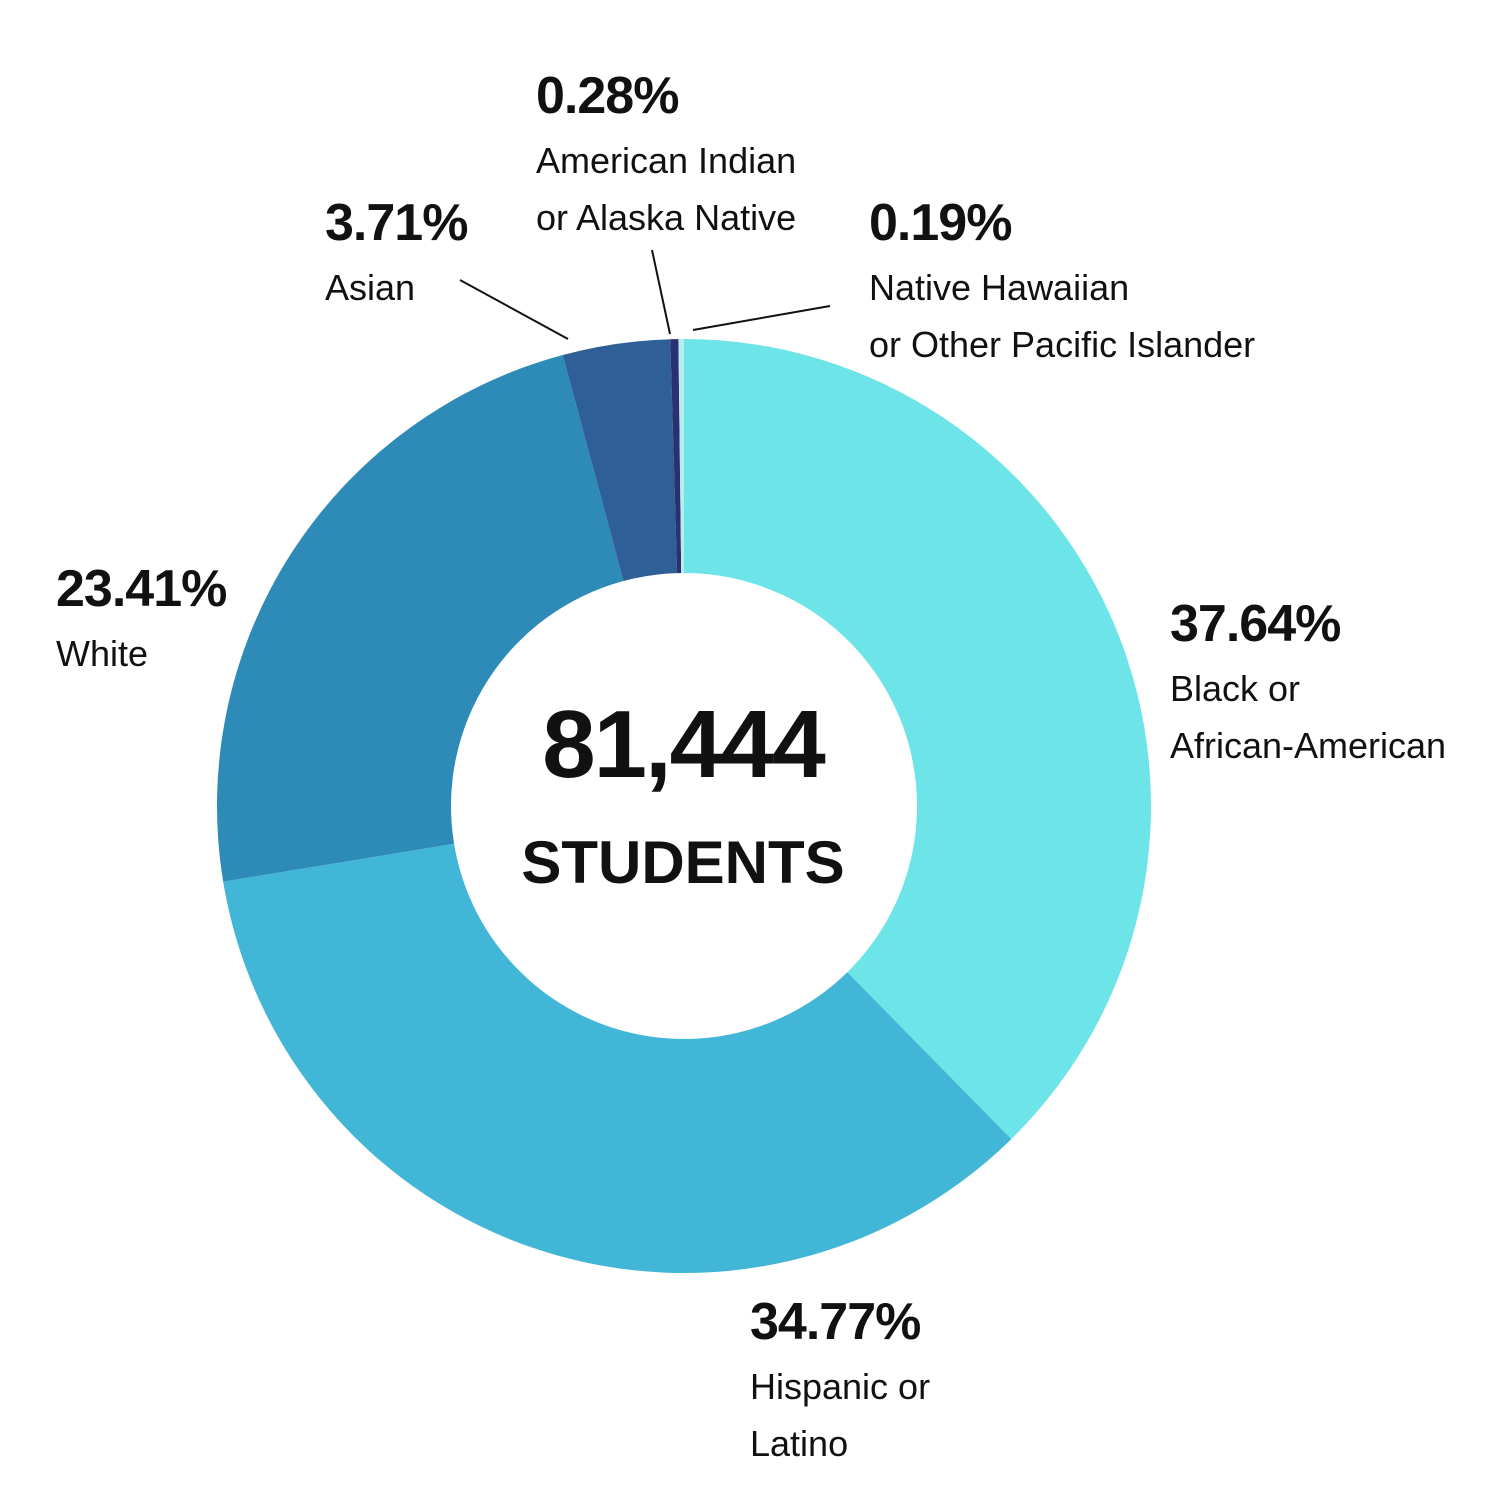  Describe the element at coordinates (1062, 344) in the screenshot. I see `category-label-native-hawaiian-line2: or Other Pacific Islander` at that location.